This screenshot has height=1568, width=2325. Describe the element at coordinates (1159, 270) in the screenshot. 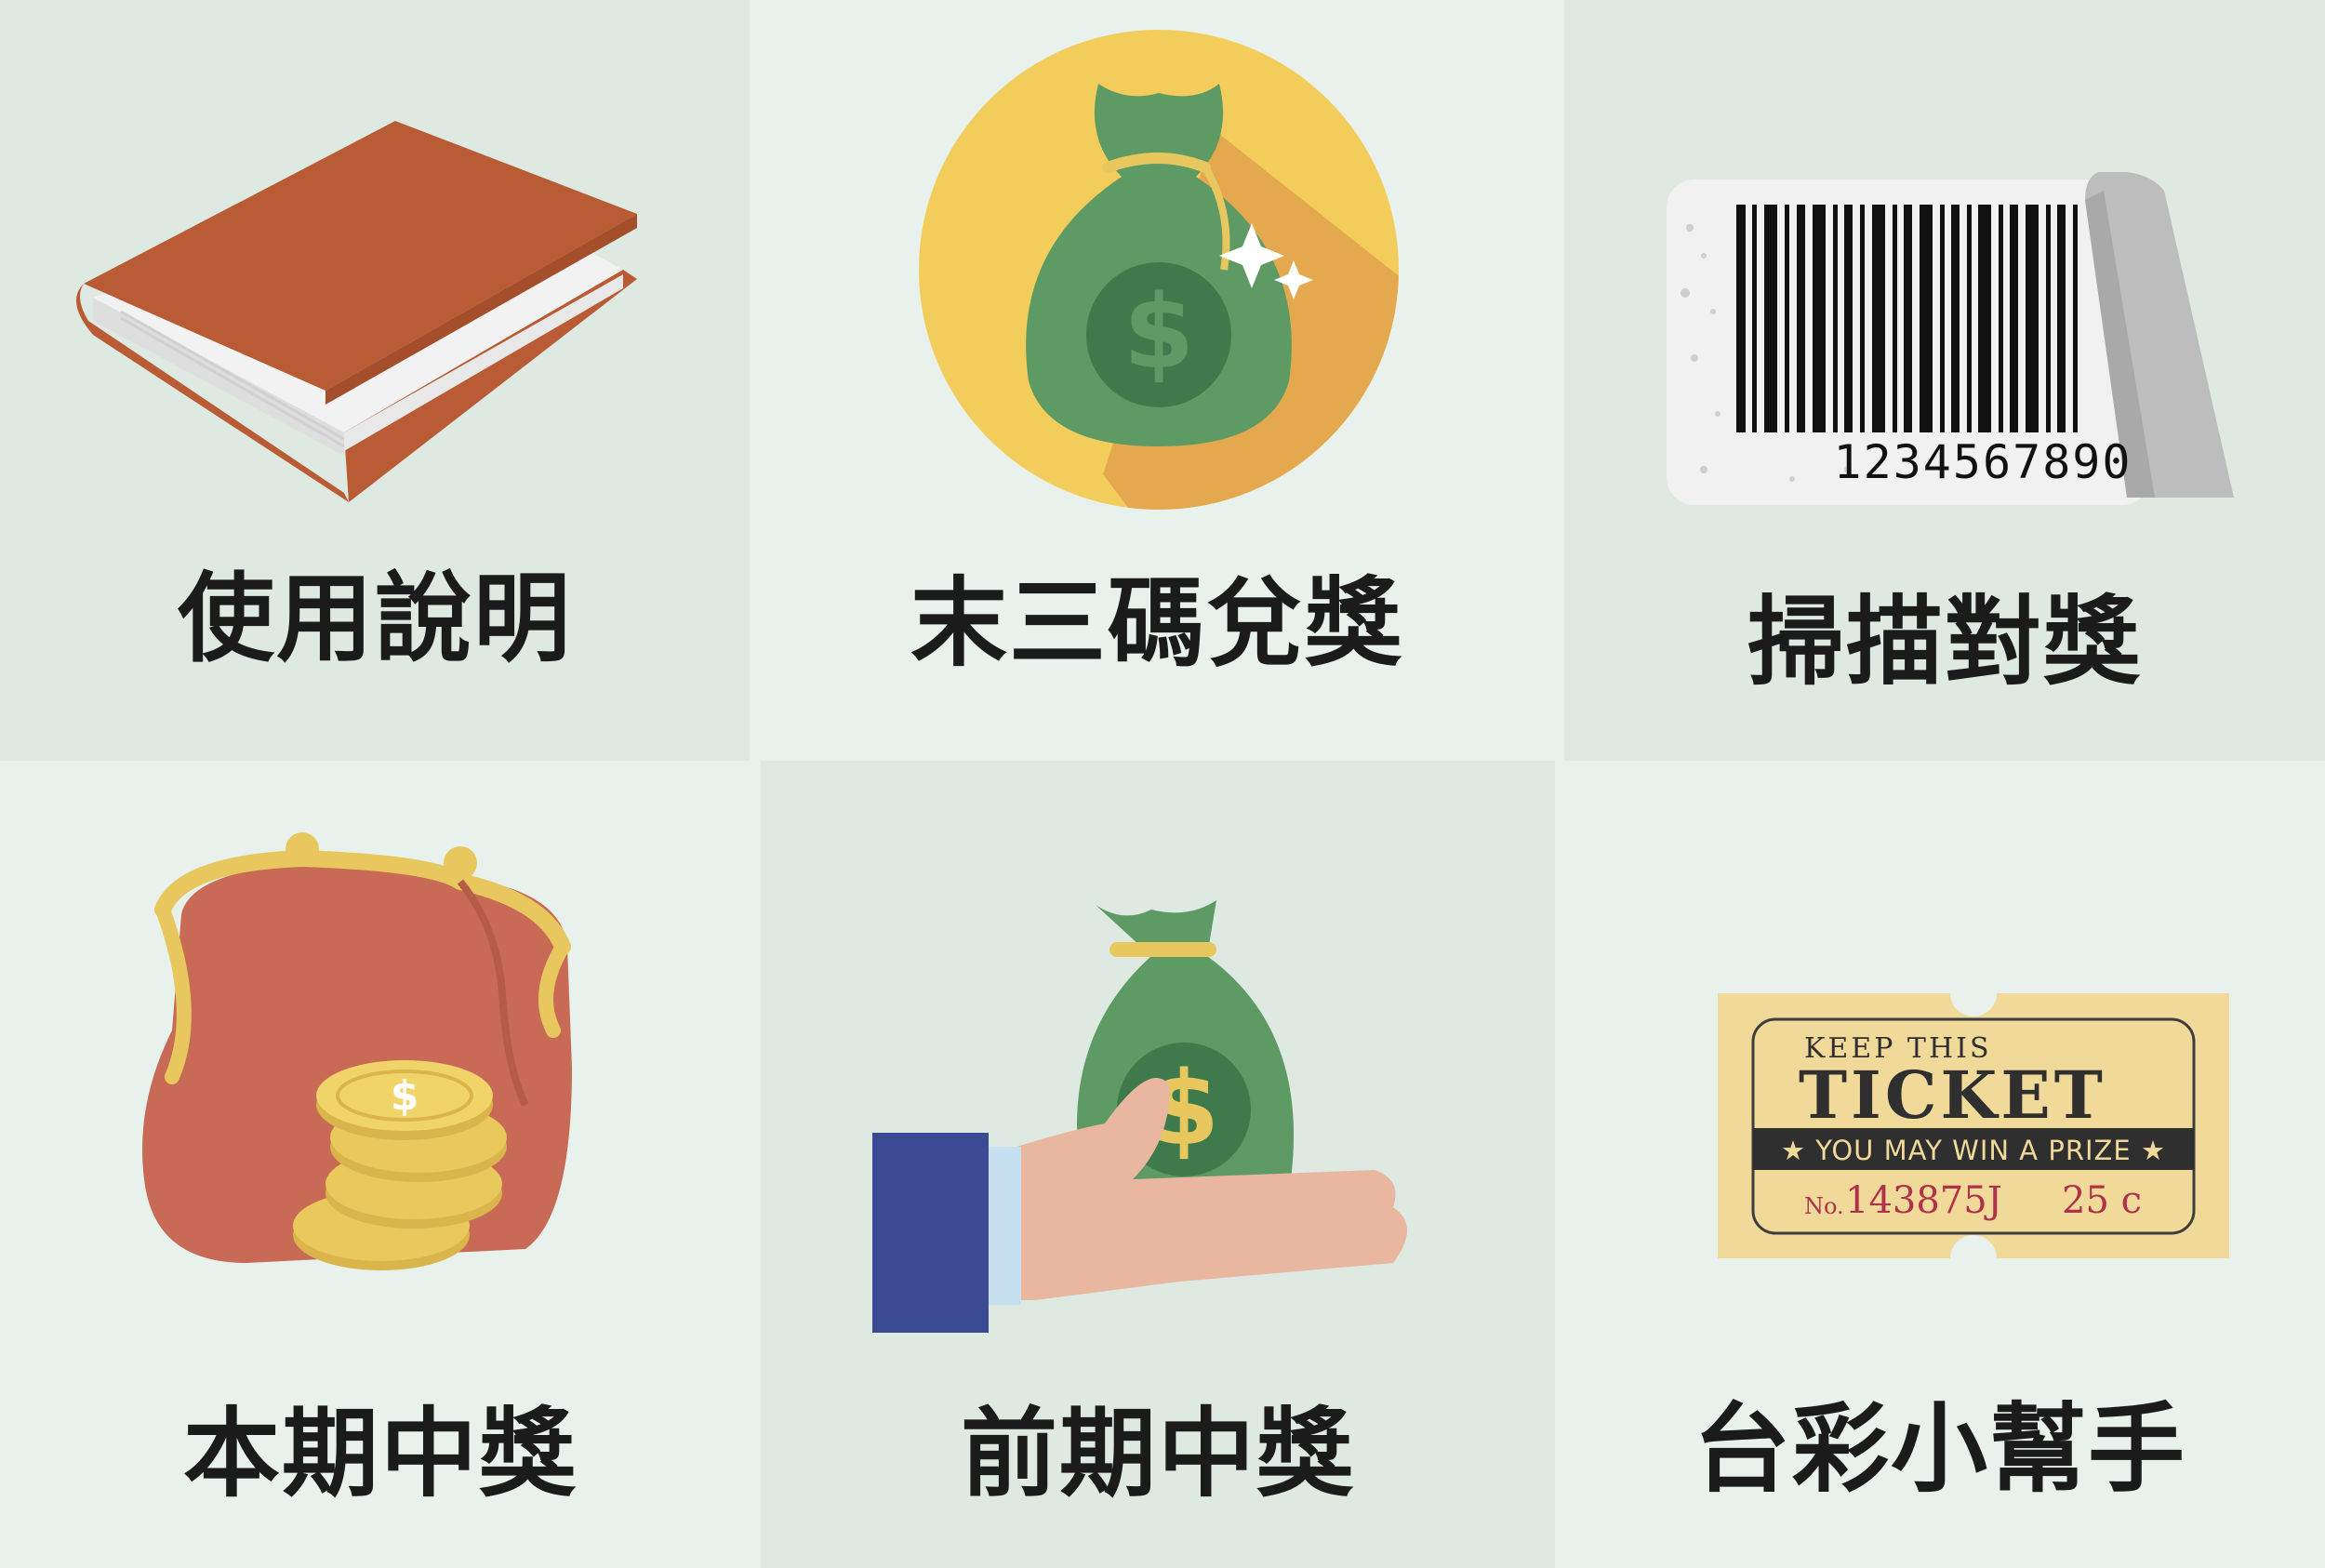

I see `money-bag-icon: $` at that location.